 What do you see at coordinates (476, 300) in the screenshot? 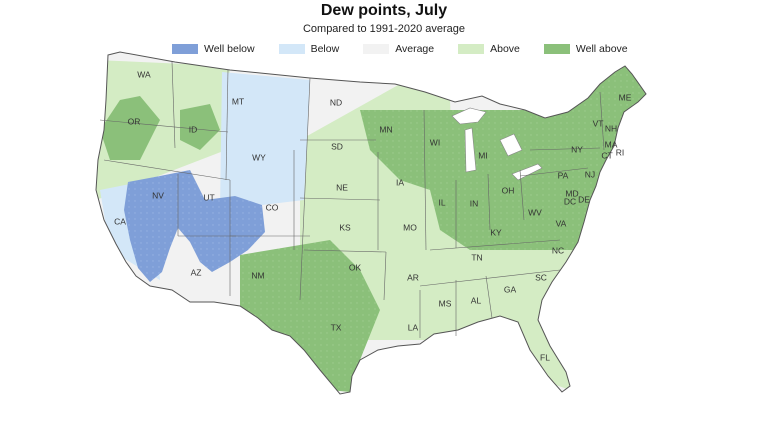
I see `state-label-al: AL` at bounding box center [476, 300].